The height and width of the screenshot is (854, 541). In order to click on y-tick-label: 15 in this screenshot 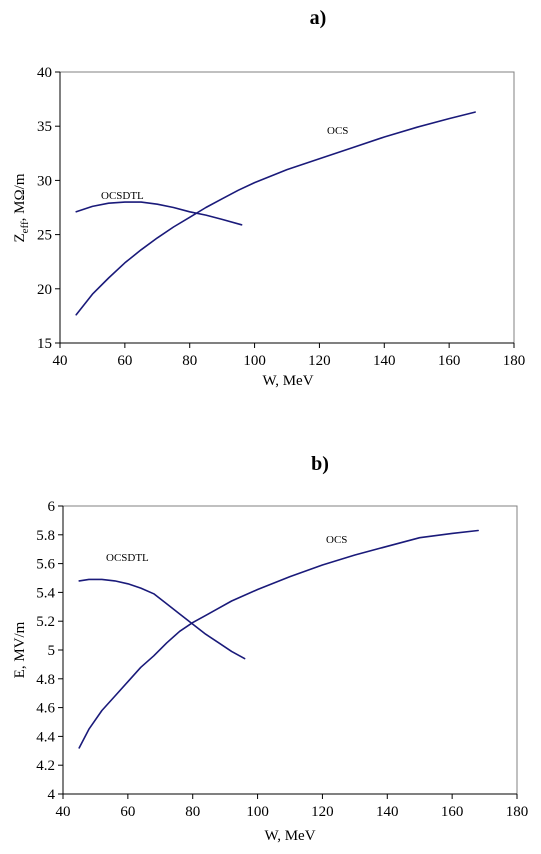, I will do `click(44, 344)`.